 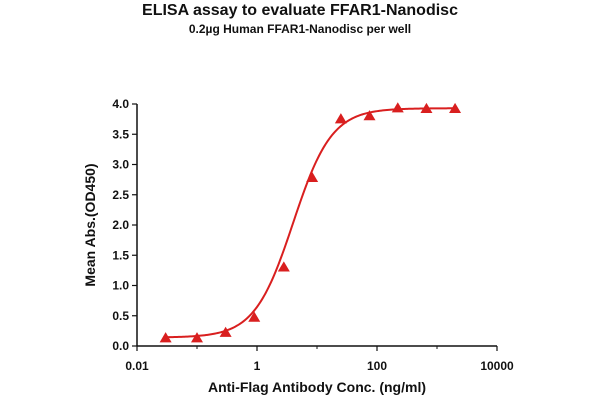 I want to click on x-axis-label: Anti-Flag Antibody Conc. (ng/ml), so click(x=317, y=387).